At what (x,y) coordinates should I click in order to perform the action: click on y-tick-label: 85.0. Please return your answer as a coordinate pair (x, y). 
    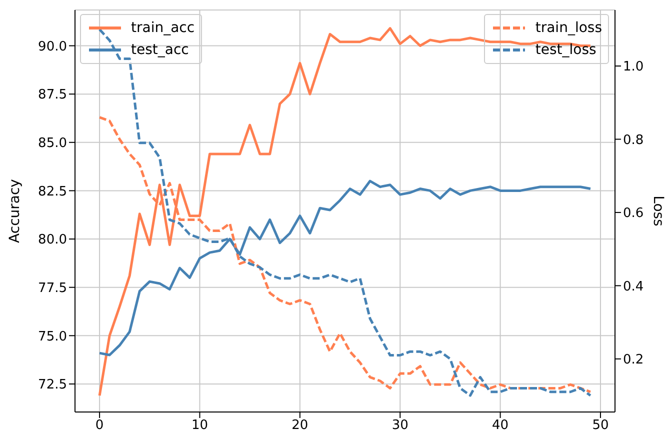
    Looking at the image, I should click on (52, 144).